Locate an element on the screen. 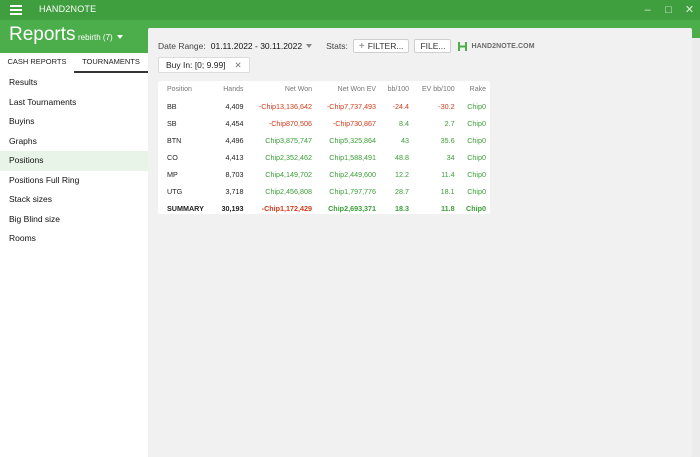 This screenshot has height=457, width=700. app-name: HAND2NOTE is located at coordinates (68, 9).